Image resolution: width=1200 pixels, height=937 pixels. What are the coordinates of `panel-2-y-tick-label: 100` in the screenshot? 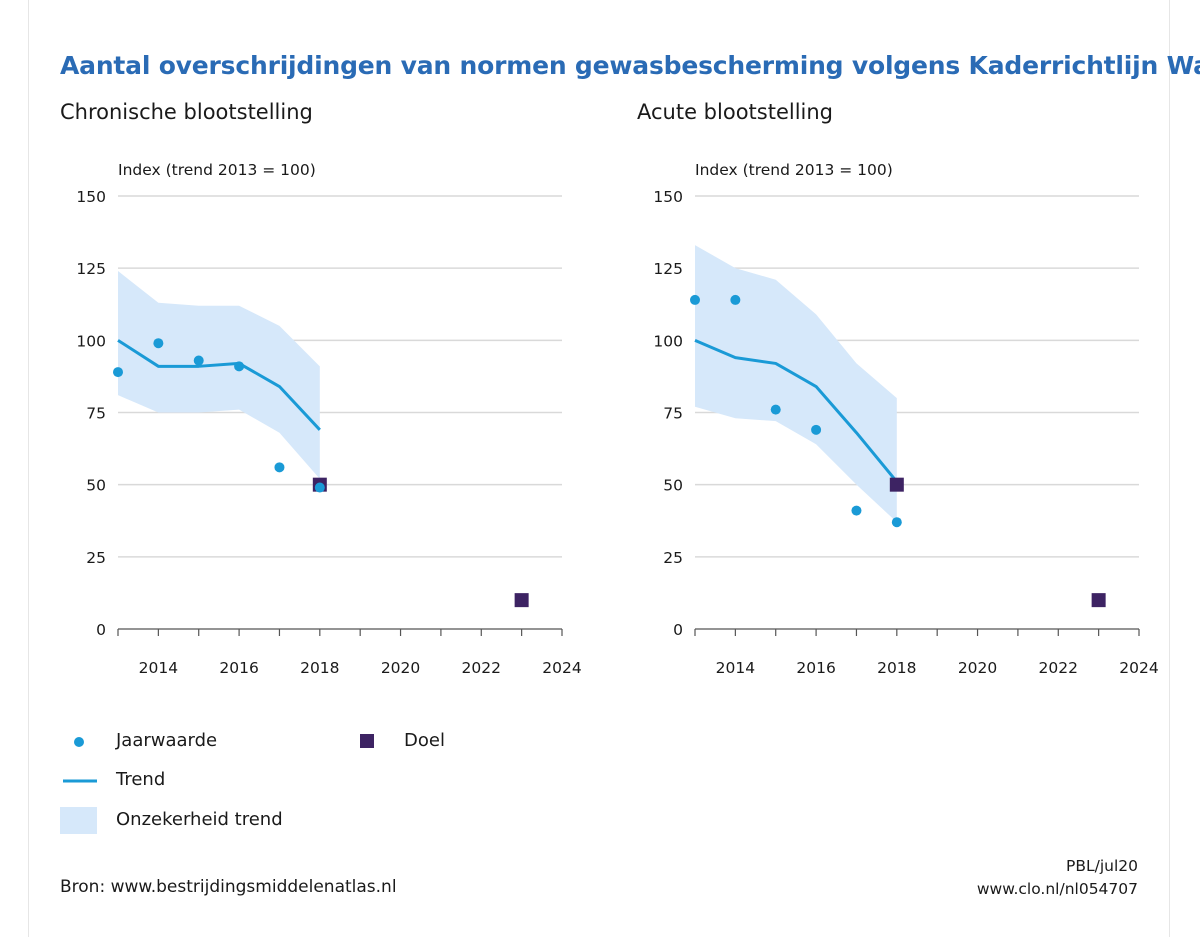 It's located at (668, 341).